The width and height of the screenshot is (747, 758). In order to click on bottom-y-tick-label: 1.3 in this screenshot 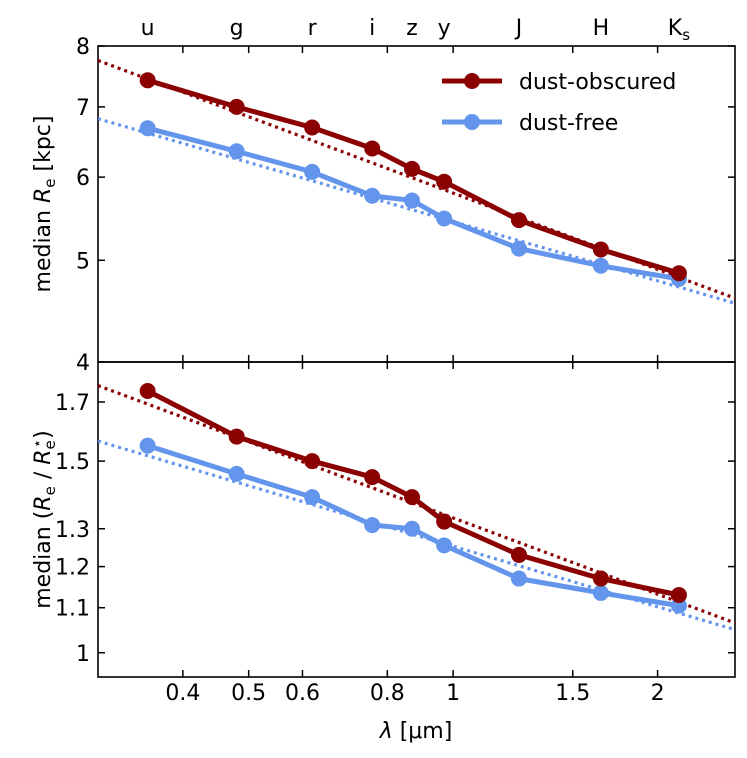, I will do `click(72, 530)`.